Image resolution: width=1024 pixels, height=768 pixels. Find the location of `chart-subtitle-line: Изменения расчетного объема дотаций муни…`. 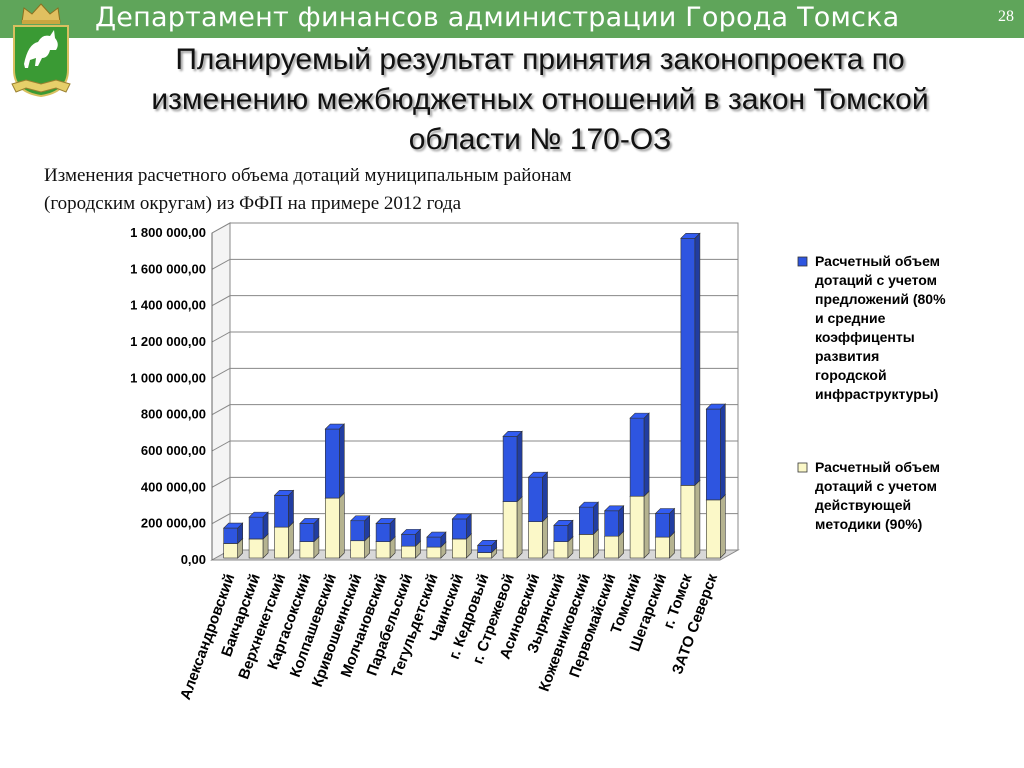

chart-subtitle-line: Изменения расчетного объема дотаций муни… is located at coordinates (308, 175).